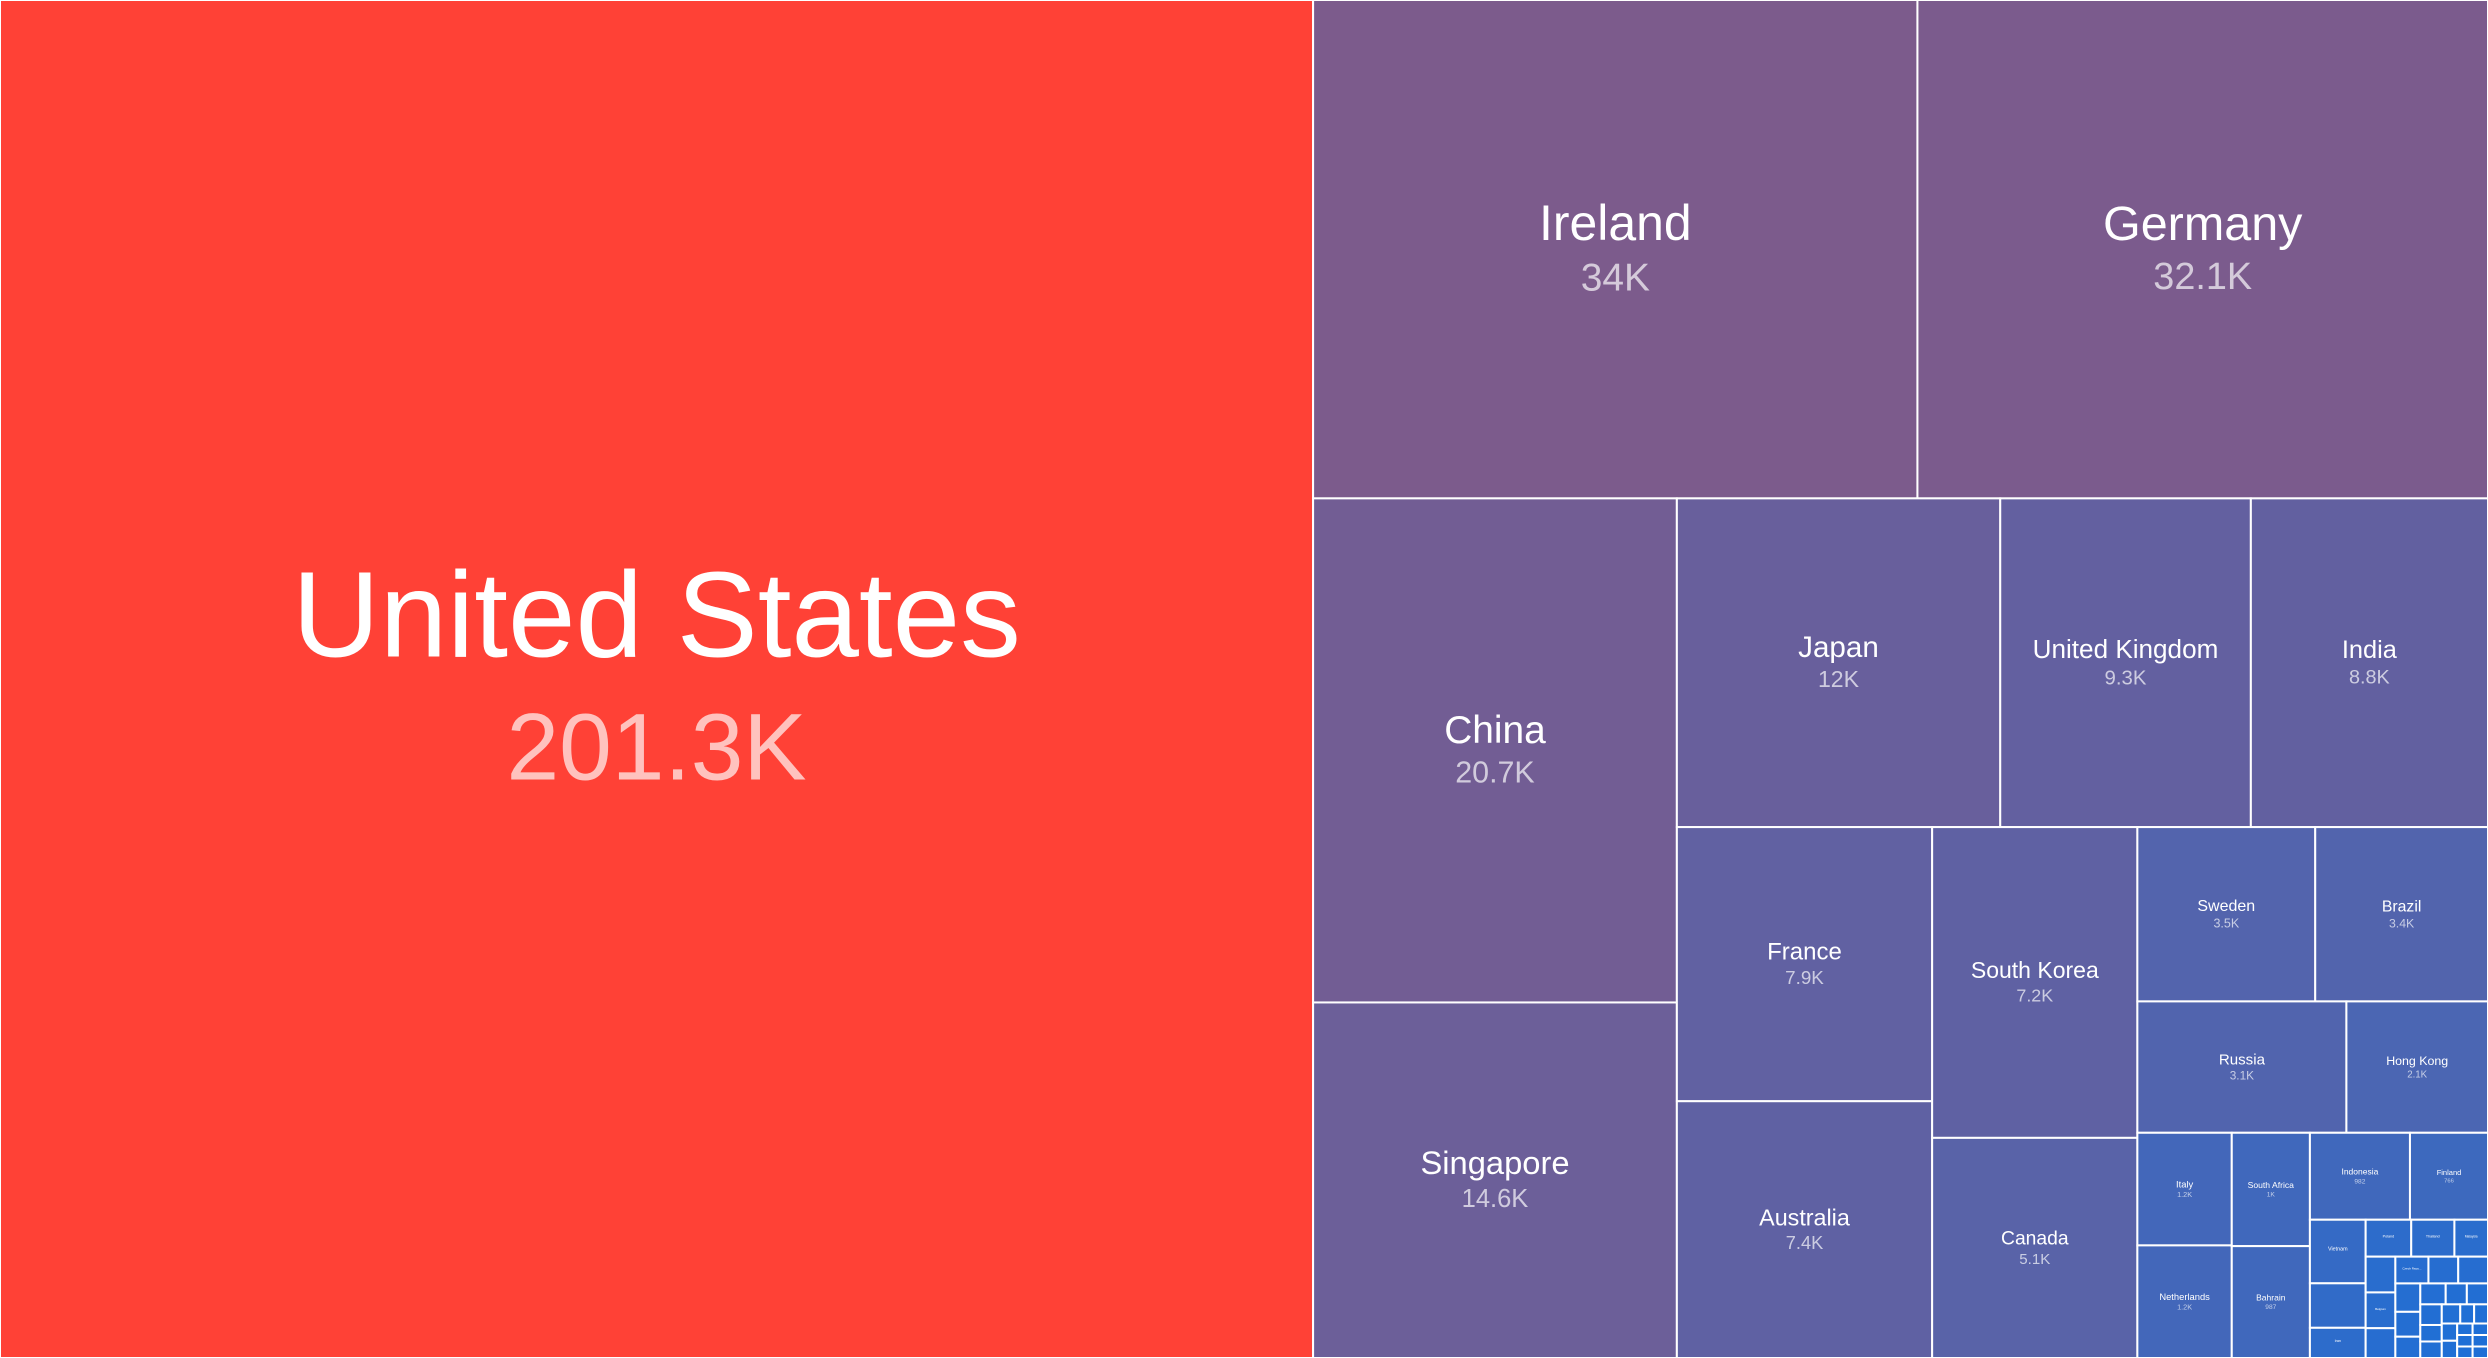 The width and height of the screenshot is (2488, 1358). Describe the element at coordinates (1839, 679) in the screenshot. I see `tile-value: 12K` at that location.